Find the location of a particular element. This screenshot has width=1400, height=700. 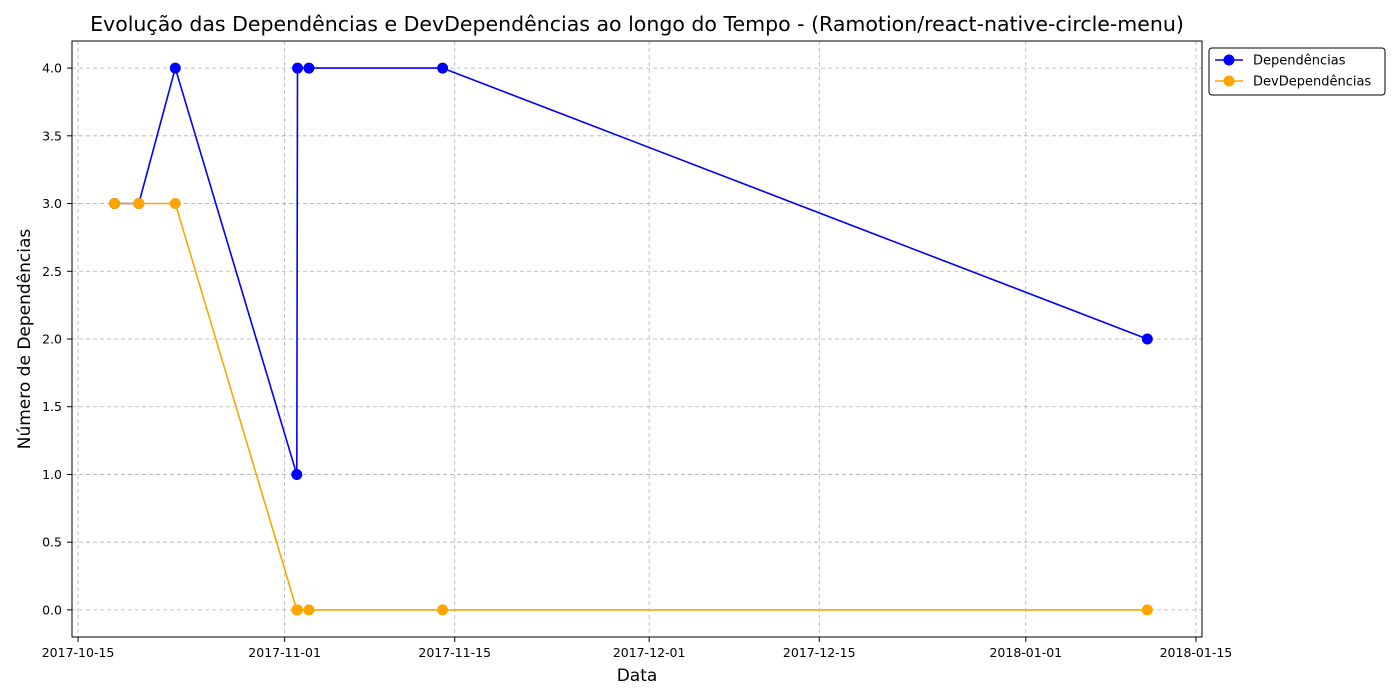

y-tick-label: 1.5 is located at coordinates (52, 406).